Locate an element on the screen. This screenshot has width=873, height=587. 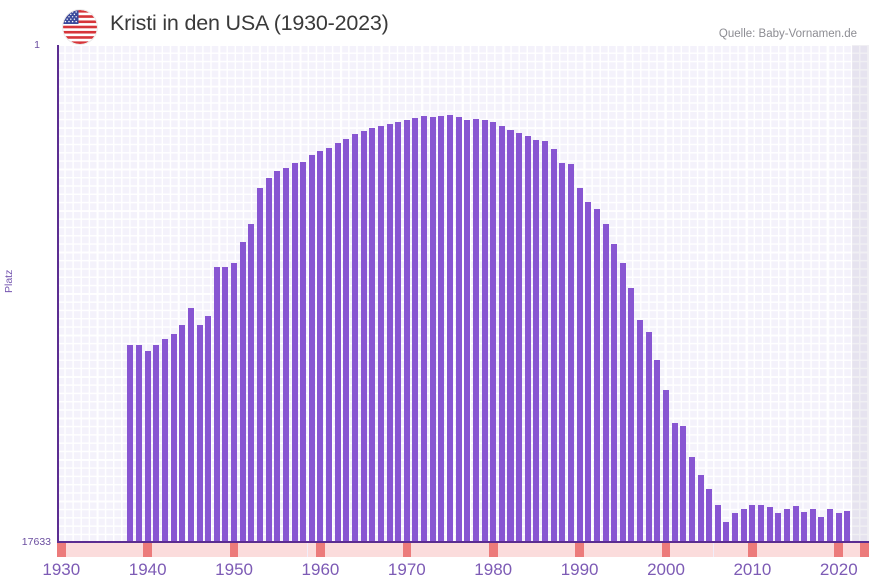
x-tick-minor-1933 is located at coordinates (87, 550).